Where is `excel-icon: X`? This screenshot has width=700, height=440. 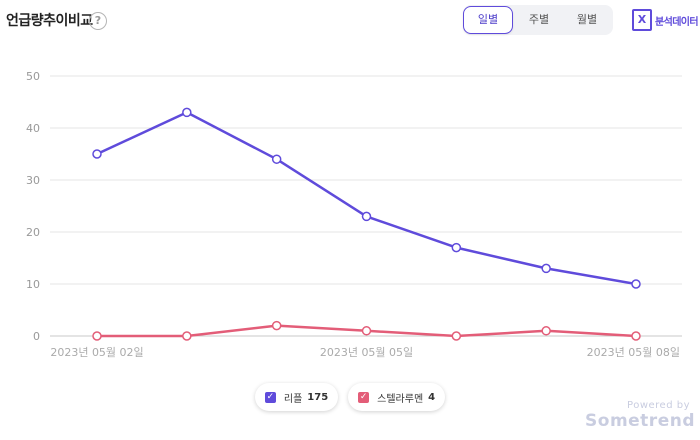
excel-icon: X is located at coordinates (642, 20).